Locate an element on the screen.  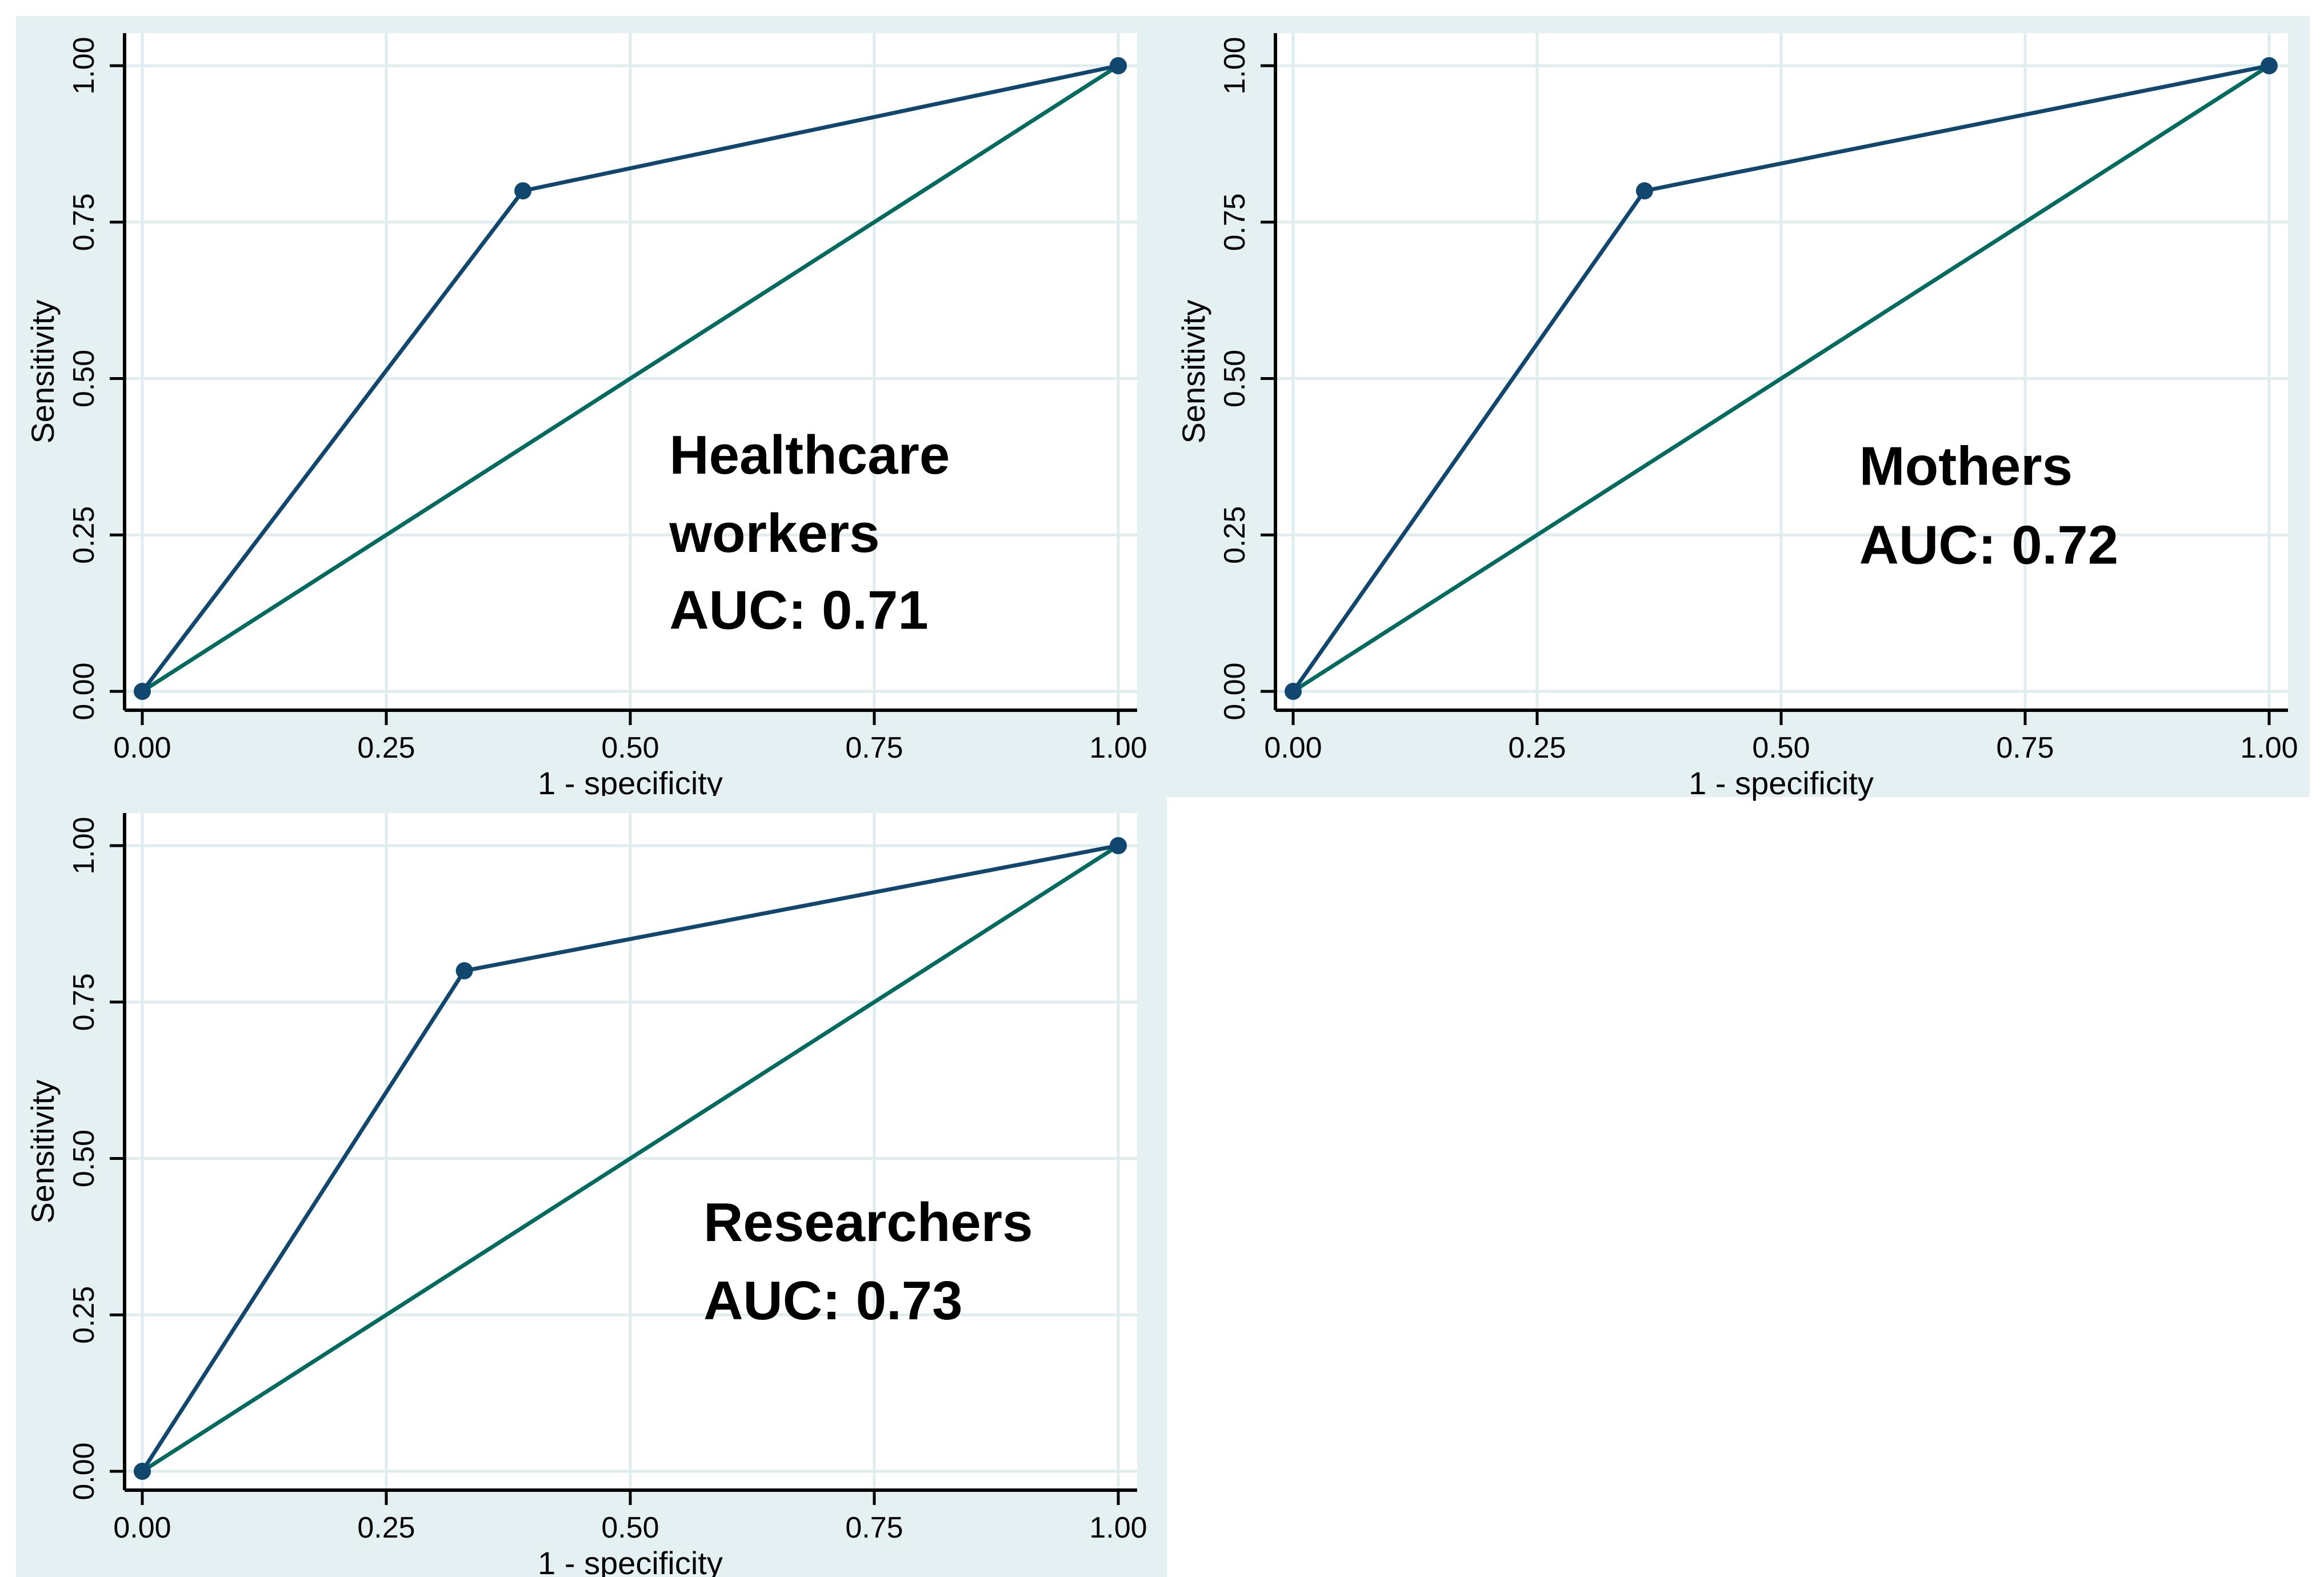
annotation-line: Mothers is located at coordinates (1966, 467).